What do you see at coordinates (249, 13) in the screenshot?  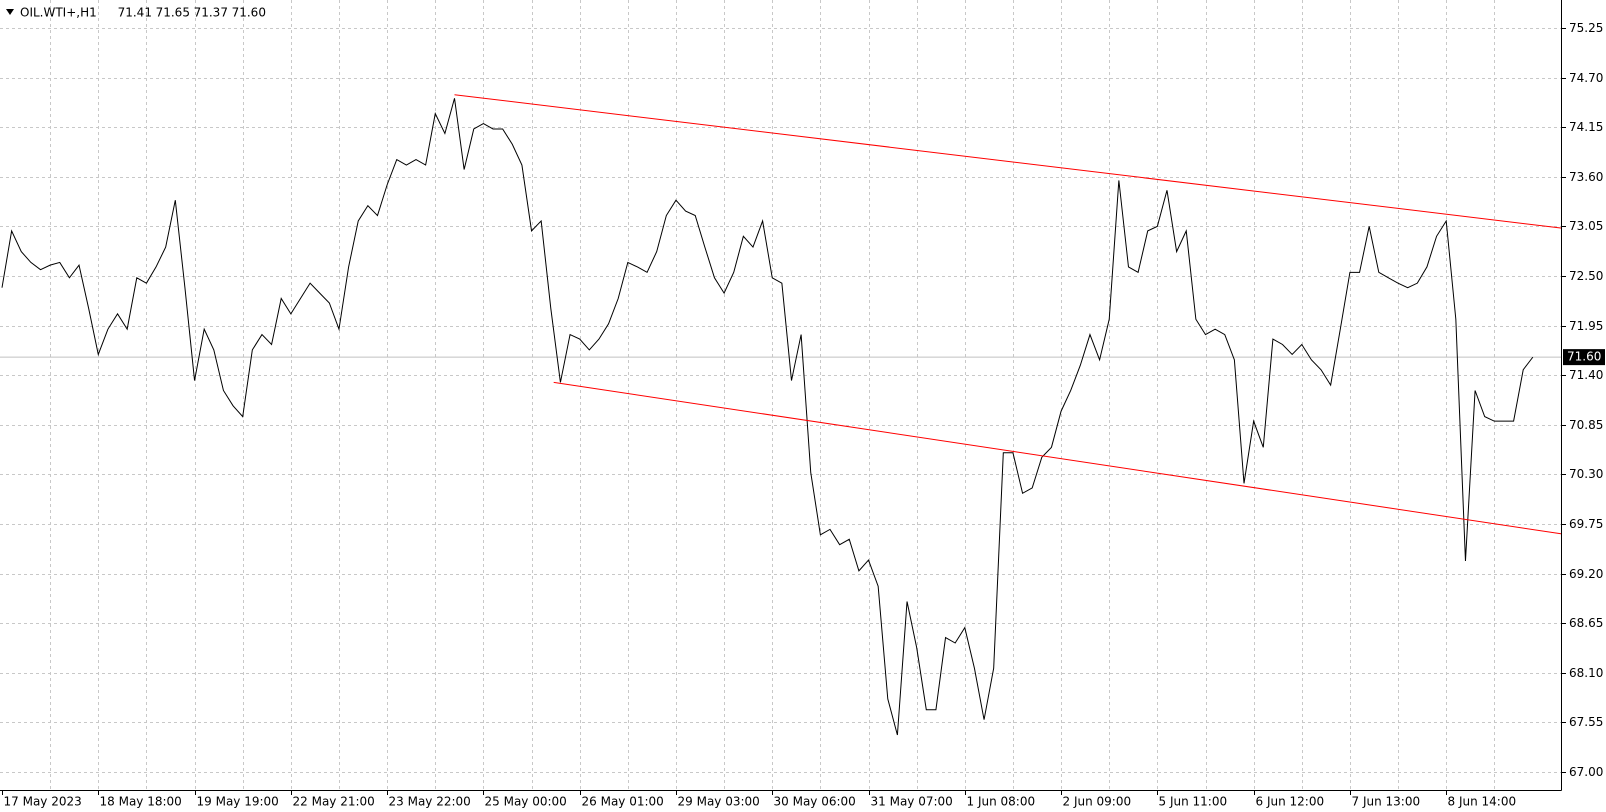 I see `ohlc-value: 71.60` at bounding box center [249, 13].